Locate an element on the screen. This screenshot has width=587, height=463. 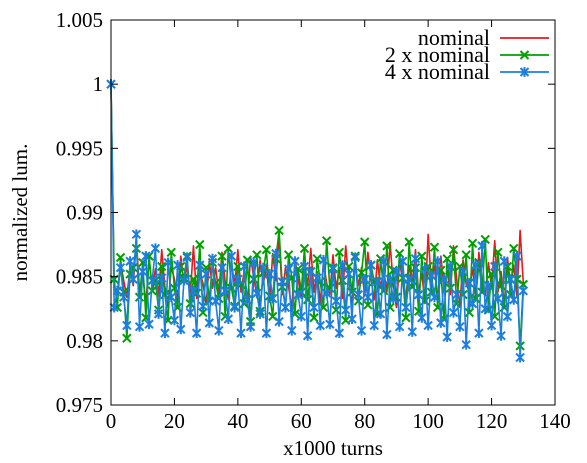
legend-label: 4 x nominal is located at coordinates (437, 71).